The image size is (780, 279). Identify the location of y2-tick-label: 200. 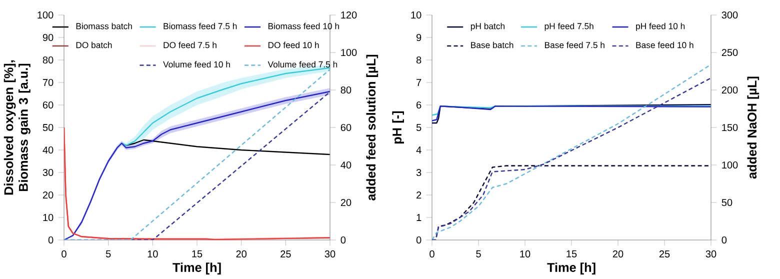
(730, 90).